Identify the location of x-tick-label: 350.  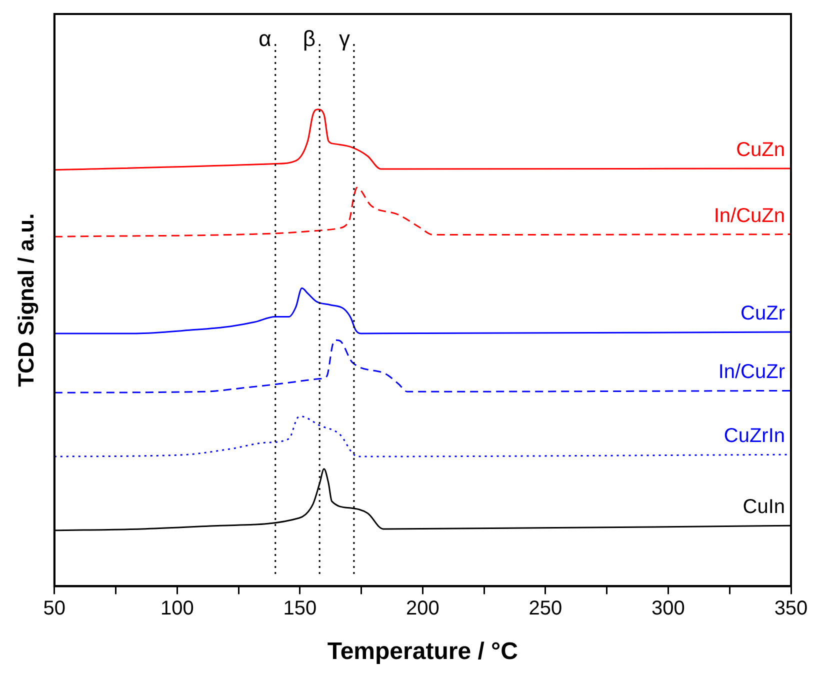
(791, 609).